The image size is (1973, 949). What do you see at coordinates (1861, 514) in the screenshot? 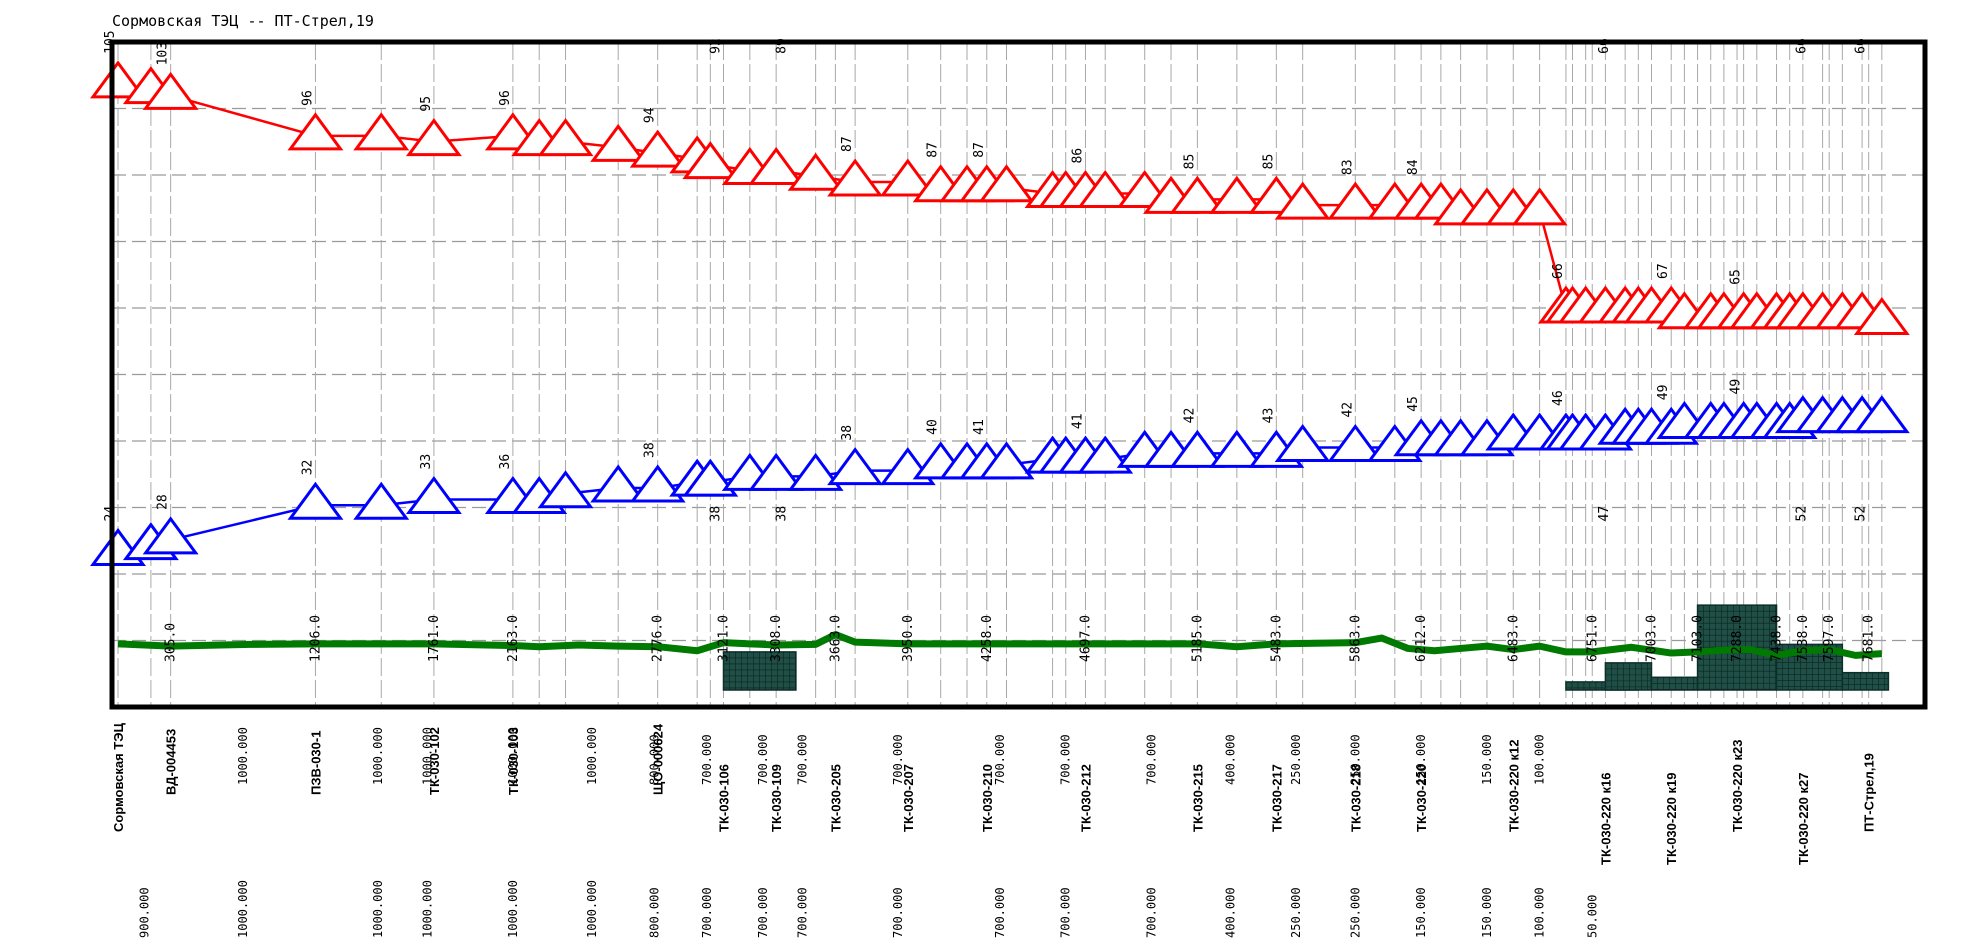
I see `series-value-label: 52` at bounding box center [1861, 514].